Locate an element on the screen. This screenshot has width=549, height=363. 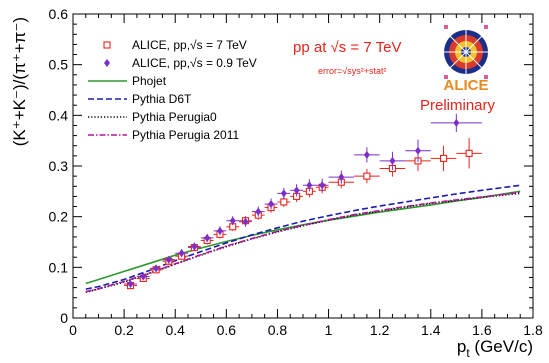
legend-label: ALICE, pp,√s = 0.9 TeV is located at coordinates (194, 63).